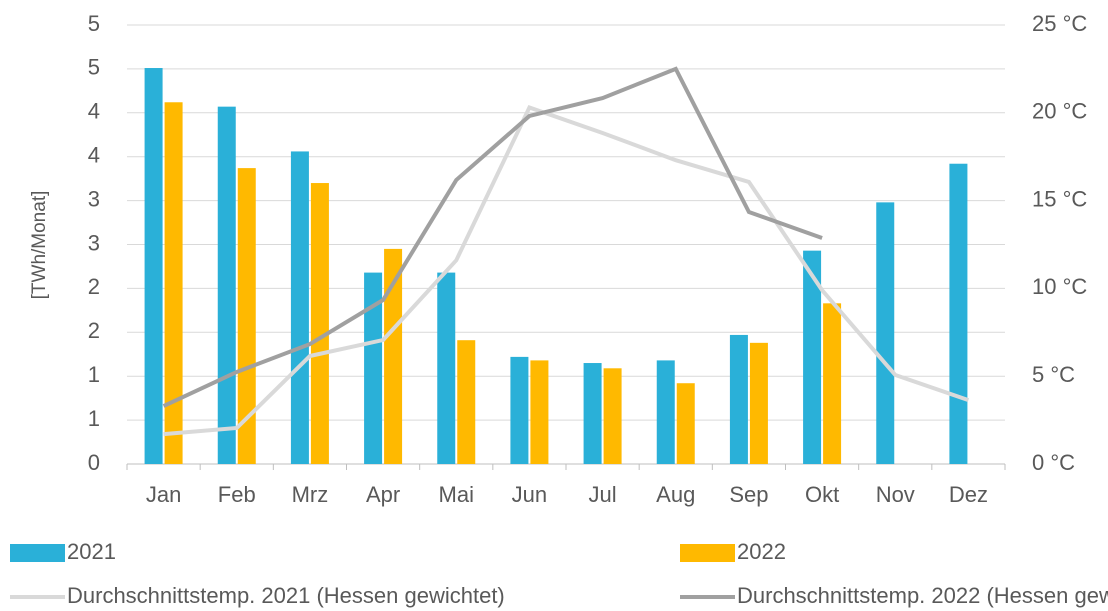 Image resolution: width=1108 pixels, height=611 pixels. Describe the element at coordinates (163, 494) in the screenshot. I see `x-tick-label: Jan` at that location.